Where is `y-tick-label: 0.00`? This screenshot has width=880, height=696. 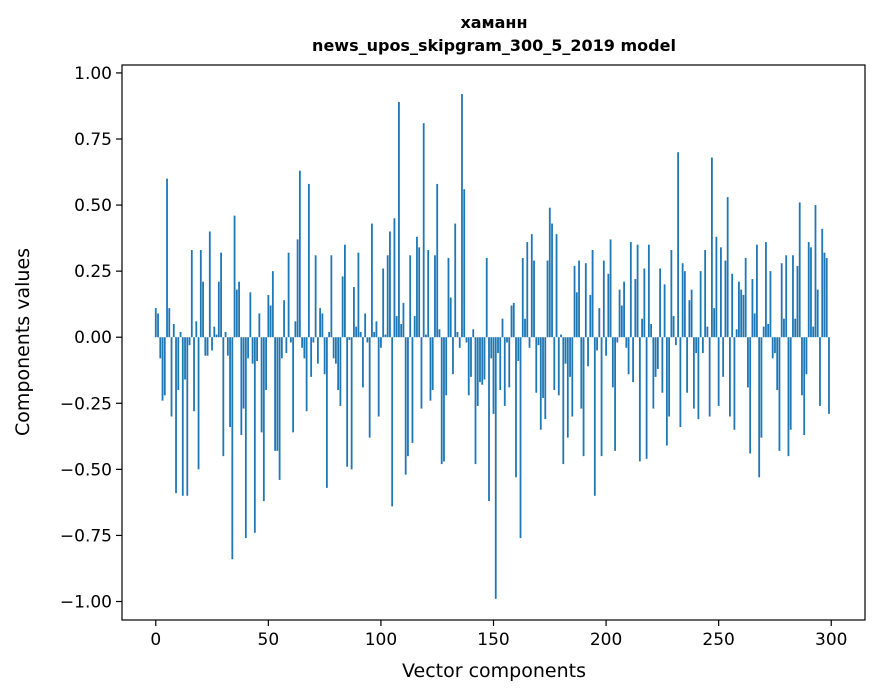 y-tick-label: 0.00 is located at coordinates (93, 338).